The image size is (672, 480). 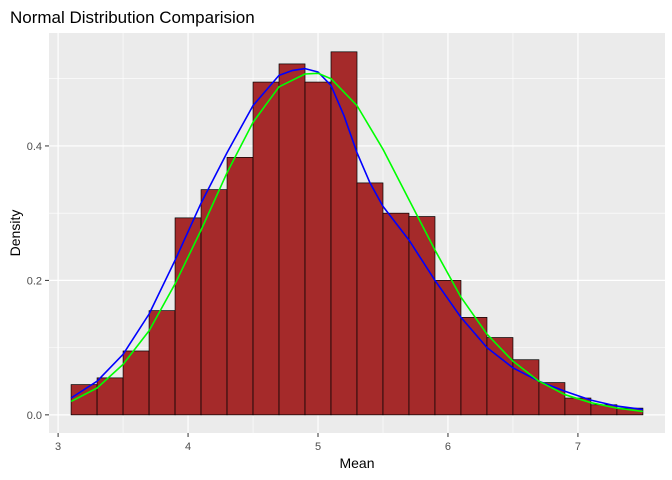 I want to click on y-tick-label: 0.2, so click(x=34, y=281).